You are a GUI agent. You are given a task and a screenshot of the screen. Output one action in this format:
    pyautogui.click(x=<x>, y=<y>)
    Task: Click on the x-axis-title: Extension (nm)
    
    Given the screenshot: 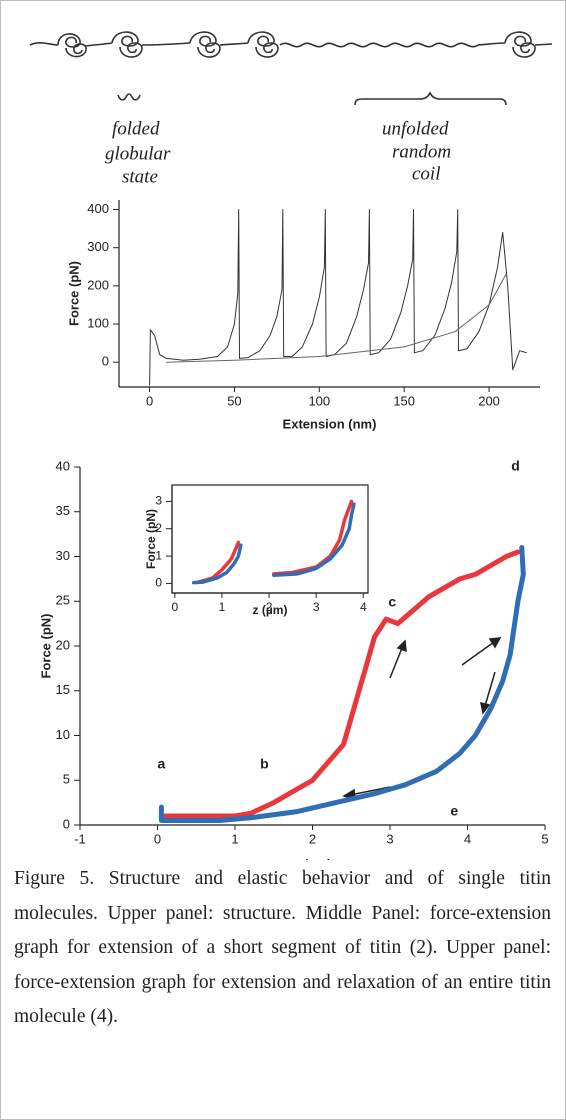 What is the action you would take?
    pyautogui.click(x=330, y=423)
    